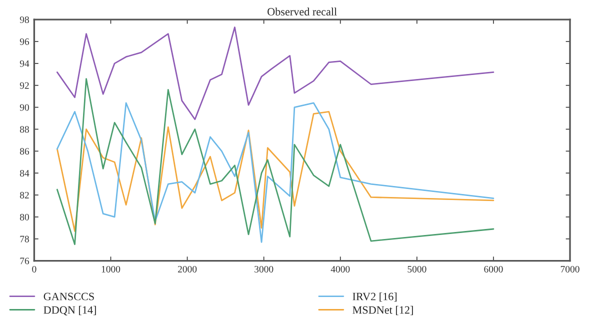  What do you see at coordinates (24, 20) in the screenshot?
I see `y-tick-label: 98` at bounding box center [24, 20].